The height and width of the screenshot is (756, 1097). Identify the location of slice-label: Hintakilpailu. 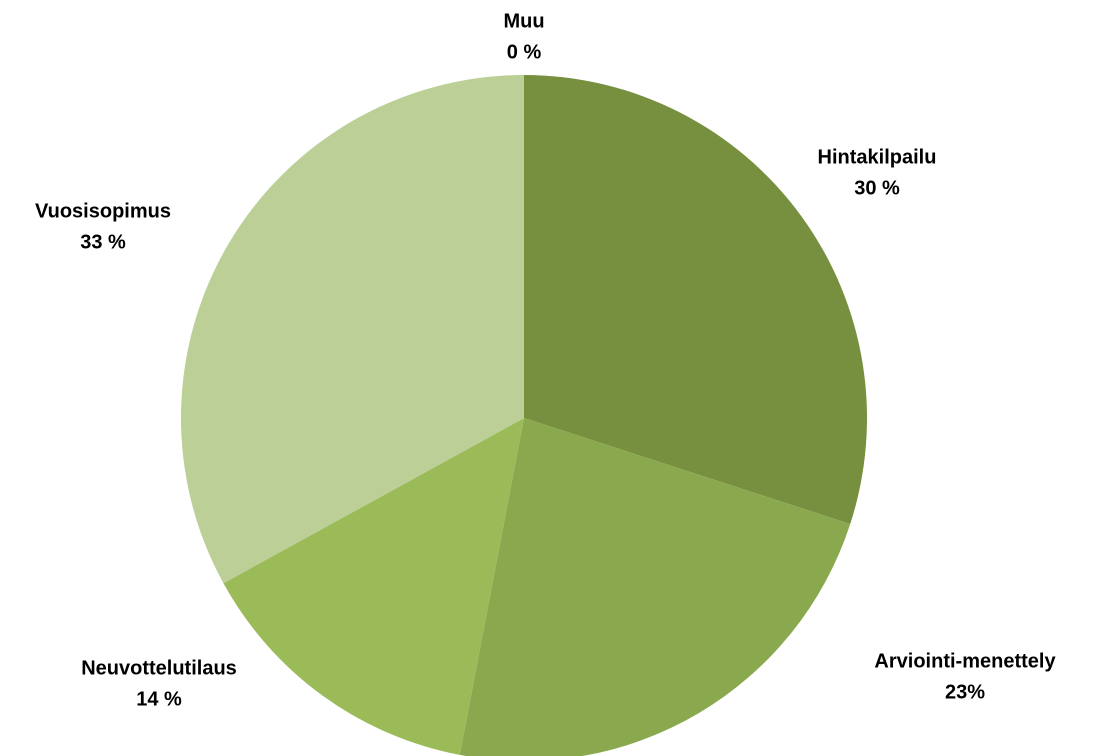
(877, 157).